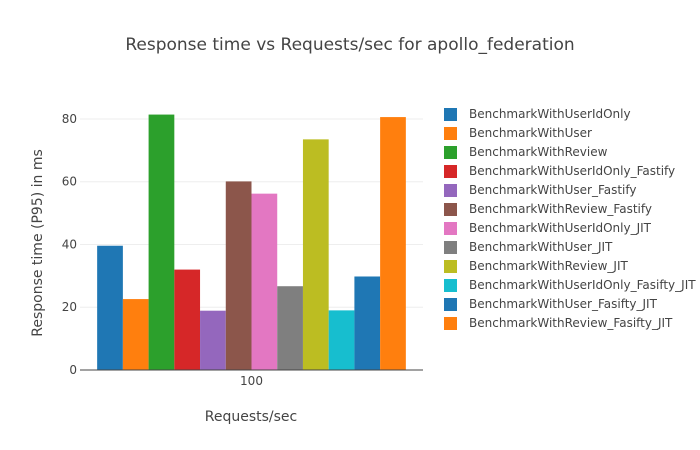 The image size is (700, 450). Describe the element at coordinates (69, 307) in the screenshot. I see `y-tick-label: 20` at that location.